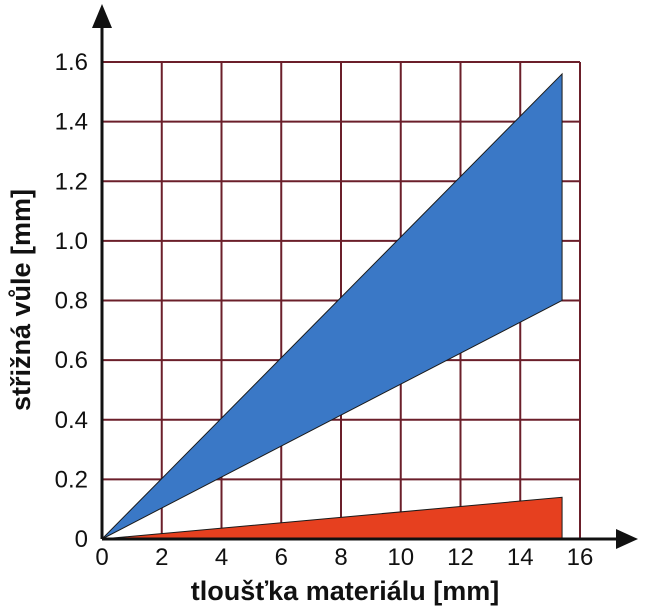 This screenshot has height=613, width=646. Describe the element at coordinates (71, 122) in the screenshot. I see `y-tick-label: 1.4` at that location.